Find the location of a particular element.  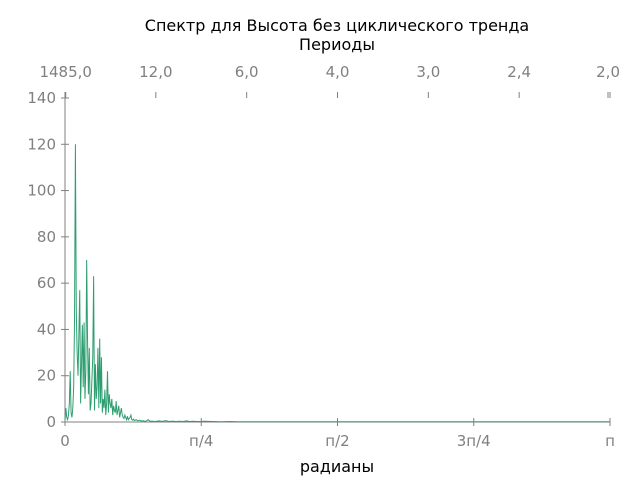

y-axis: 0 20 40 60 80 100 120 140 is located at coordinates (48, 260).